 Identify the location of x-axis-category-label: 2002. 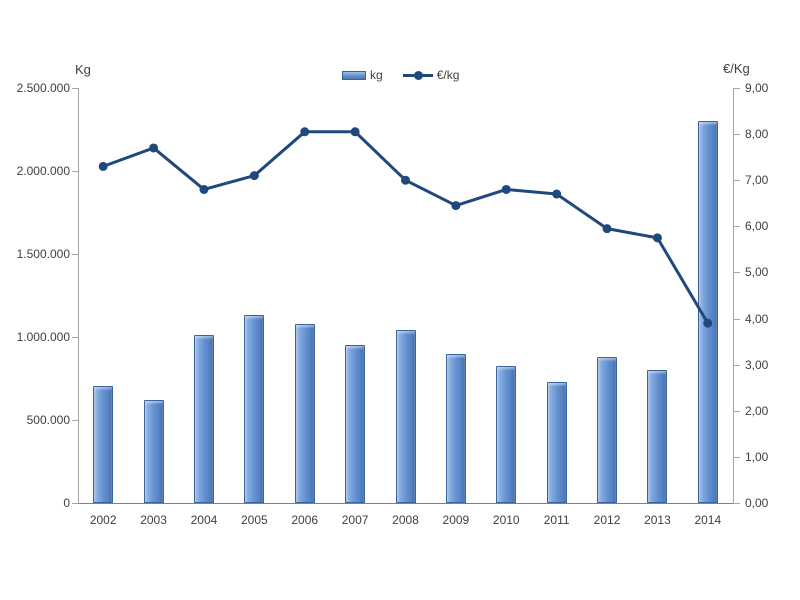
(103, 520).